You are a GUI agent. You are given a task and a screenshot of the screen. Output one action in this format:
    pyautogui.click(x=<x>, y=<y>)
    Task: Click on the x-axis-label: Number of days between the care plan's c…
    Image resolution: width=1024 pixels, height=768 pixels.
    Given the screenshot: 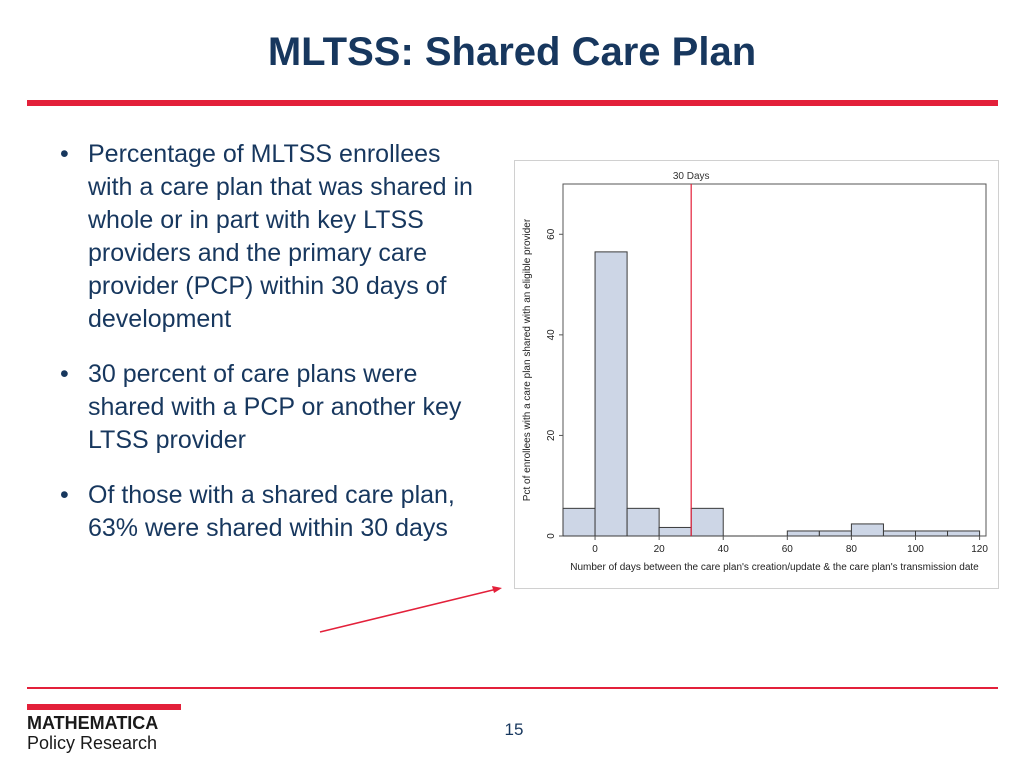 What is the action you would take?
    pyautogui.click(x=774, y=567)
    